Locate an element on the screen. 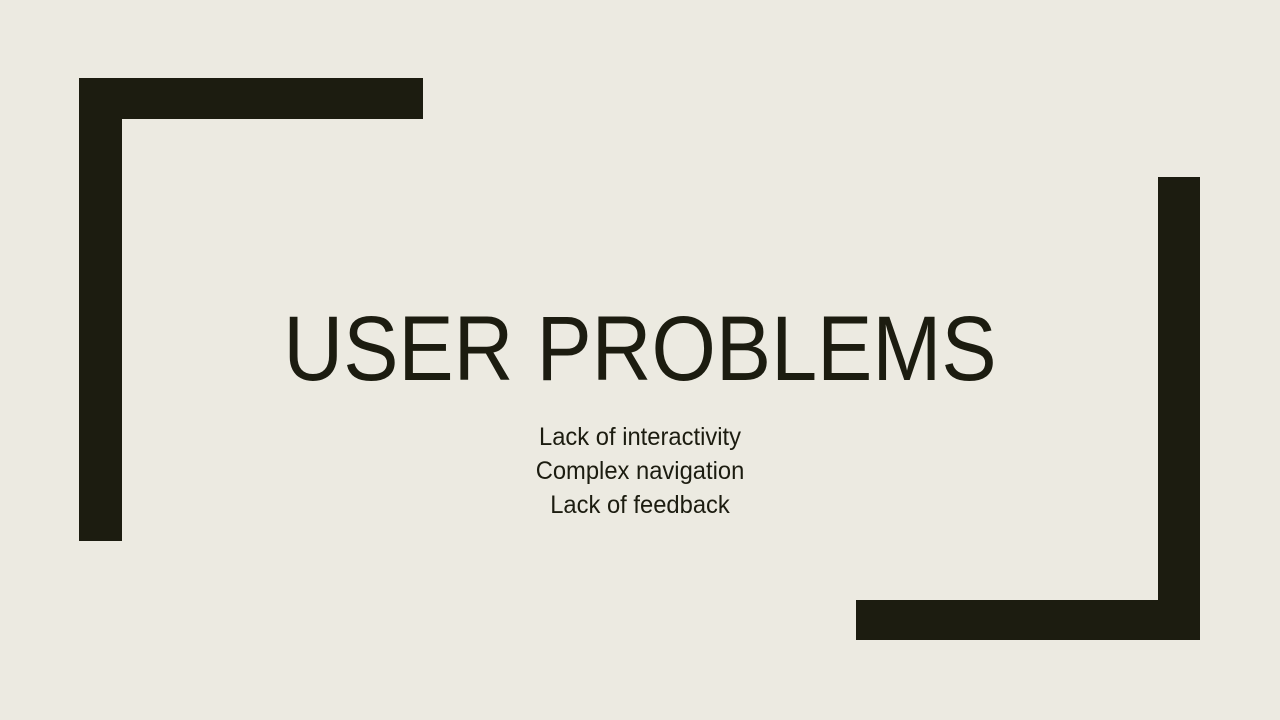  subtitle-line: Complex navigation is located at coordinates (640, 471).